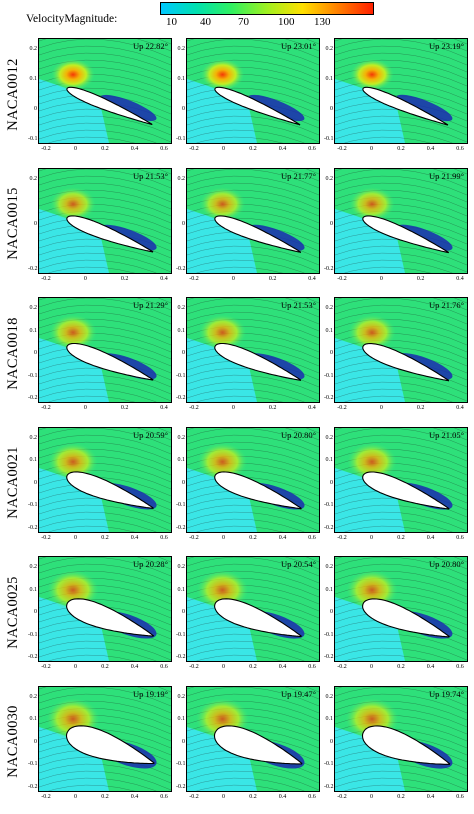 This screenshot has width=474, height=814. I want to click on flow-field-panel: Up 19.74° 0.2 0.1 0 -0.1 -0.2 -0.2 0 0.2 0.4 0.6, so click(397, 749).